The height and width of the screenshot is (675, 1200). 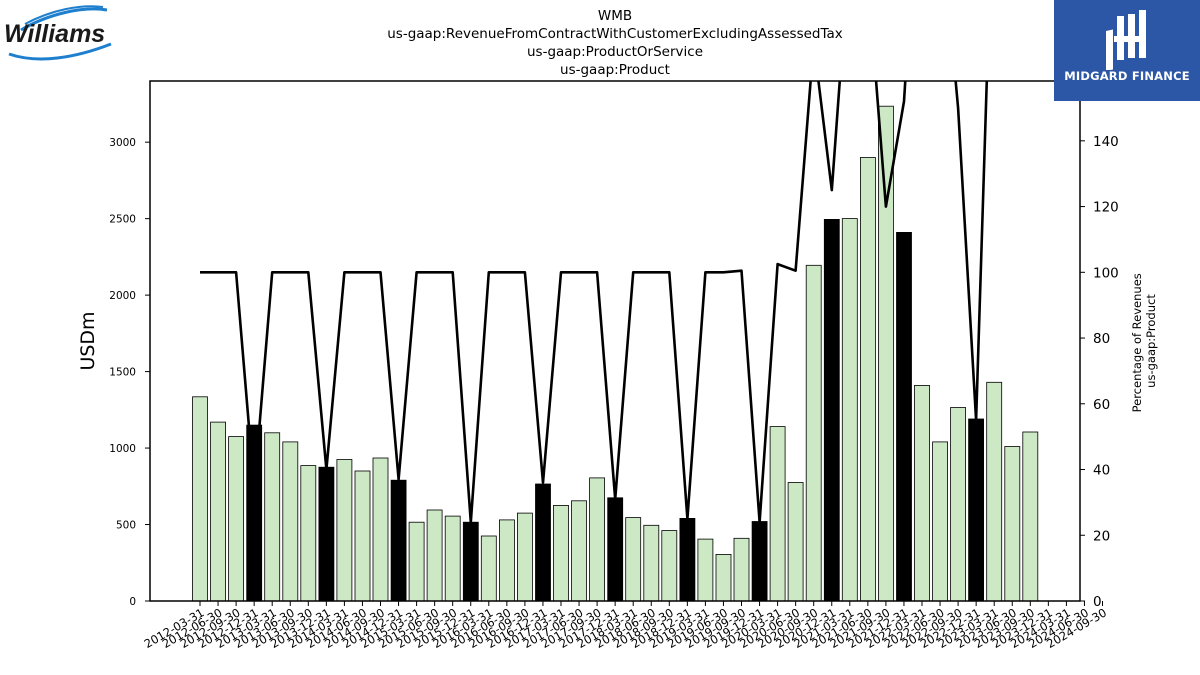 I want to click on y2-tick-label: 120, so click(x=1106, y=208).